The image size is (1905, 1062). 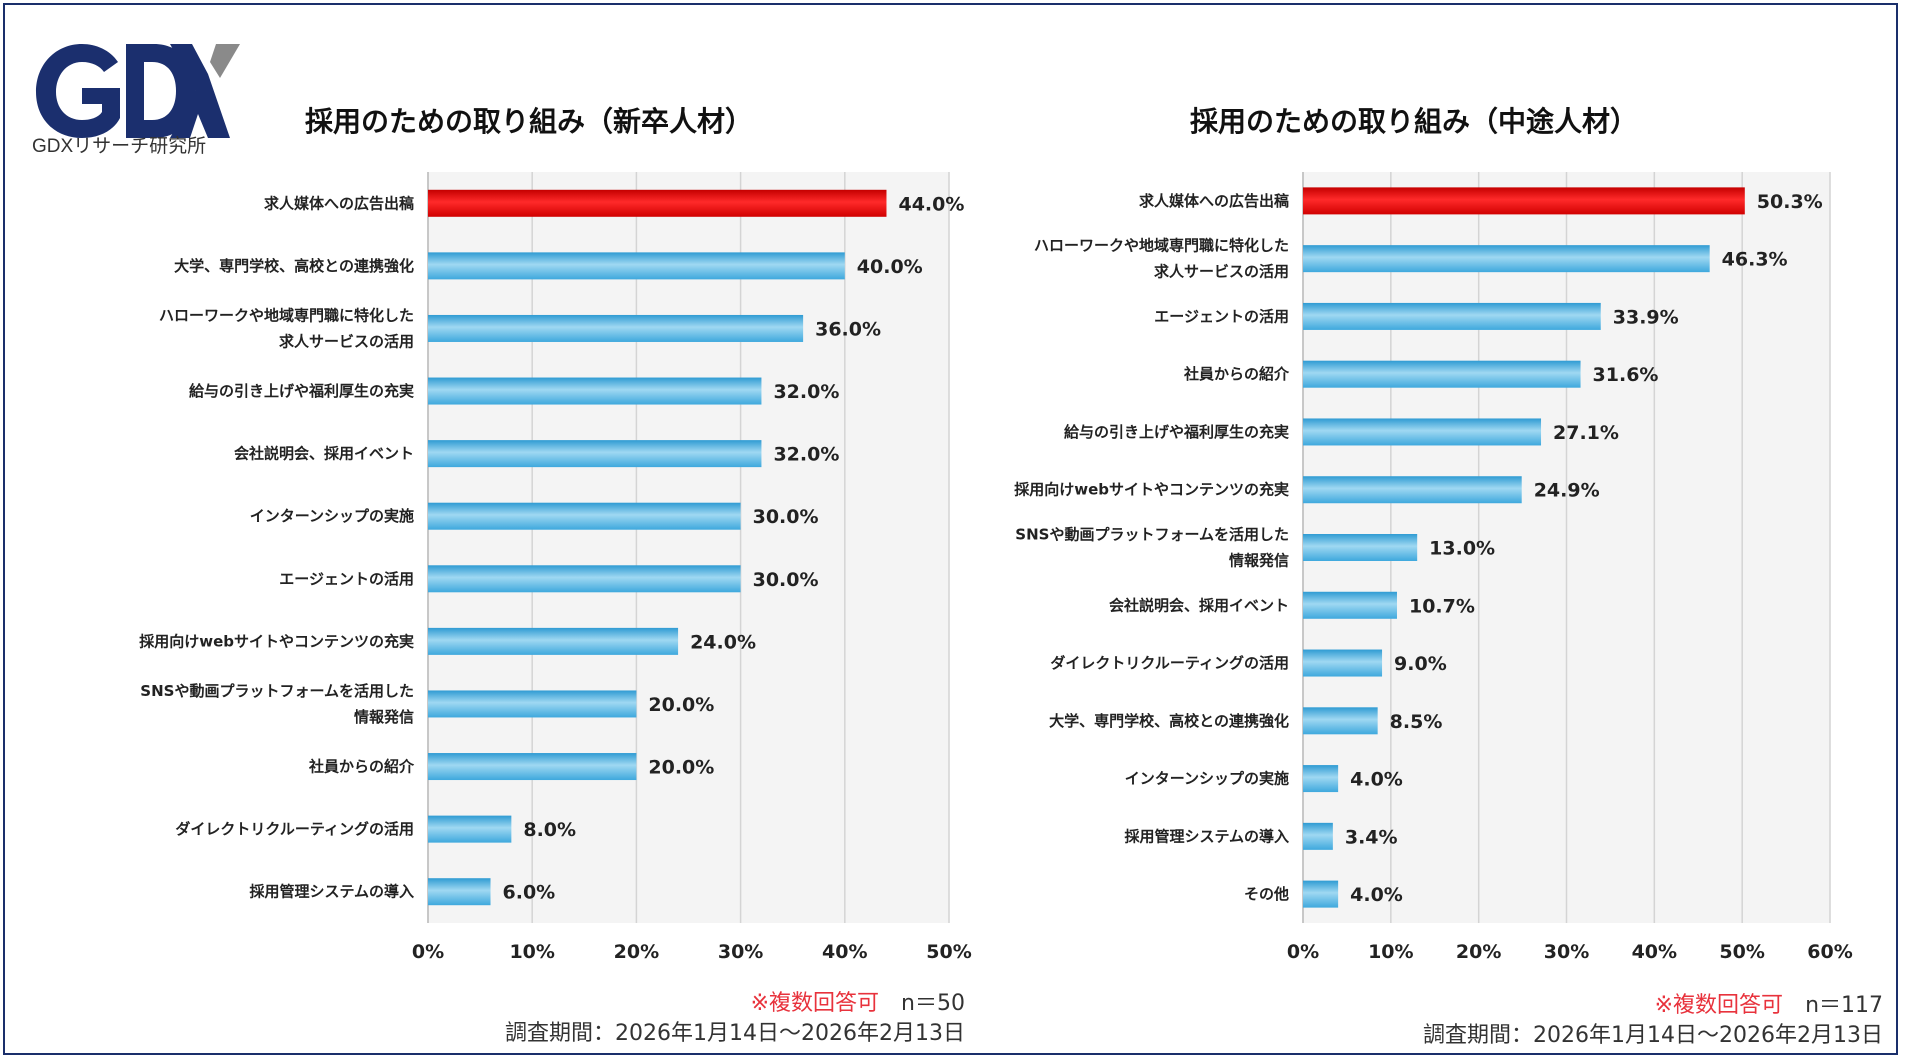 I want to click on x-tick-label: 60%, so click(x=1829, y=952).